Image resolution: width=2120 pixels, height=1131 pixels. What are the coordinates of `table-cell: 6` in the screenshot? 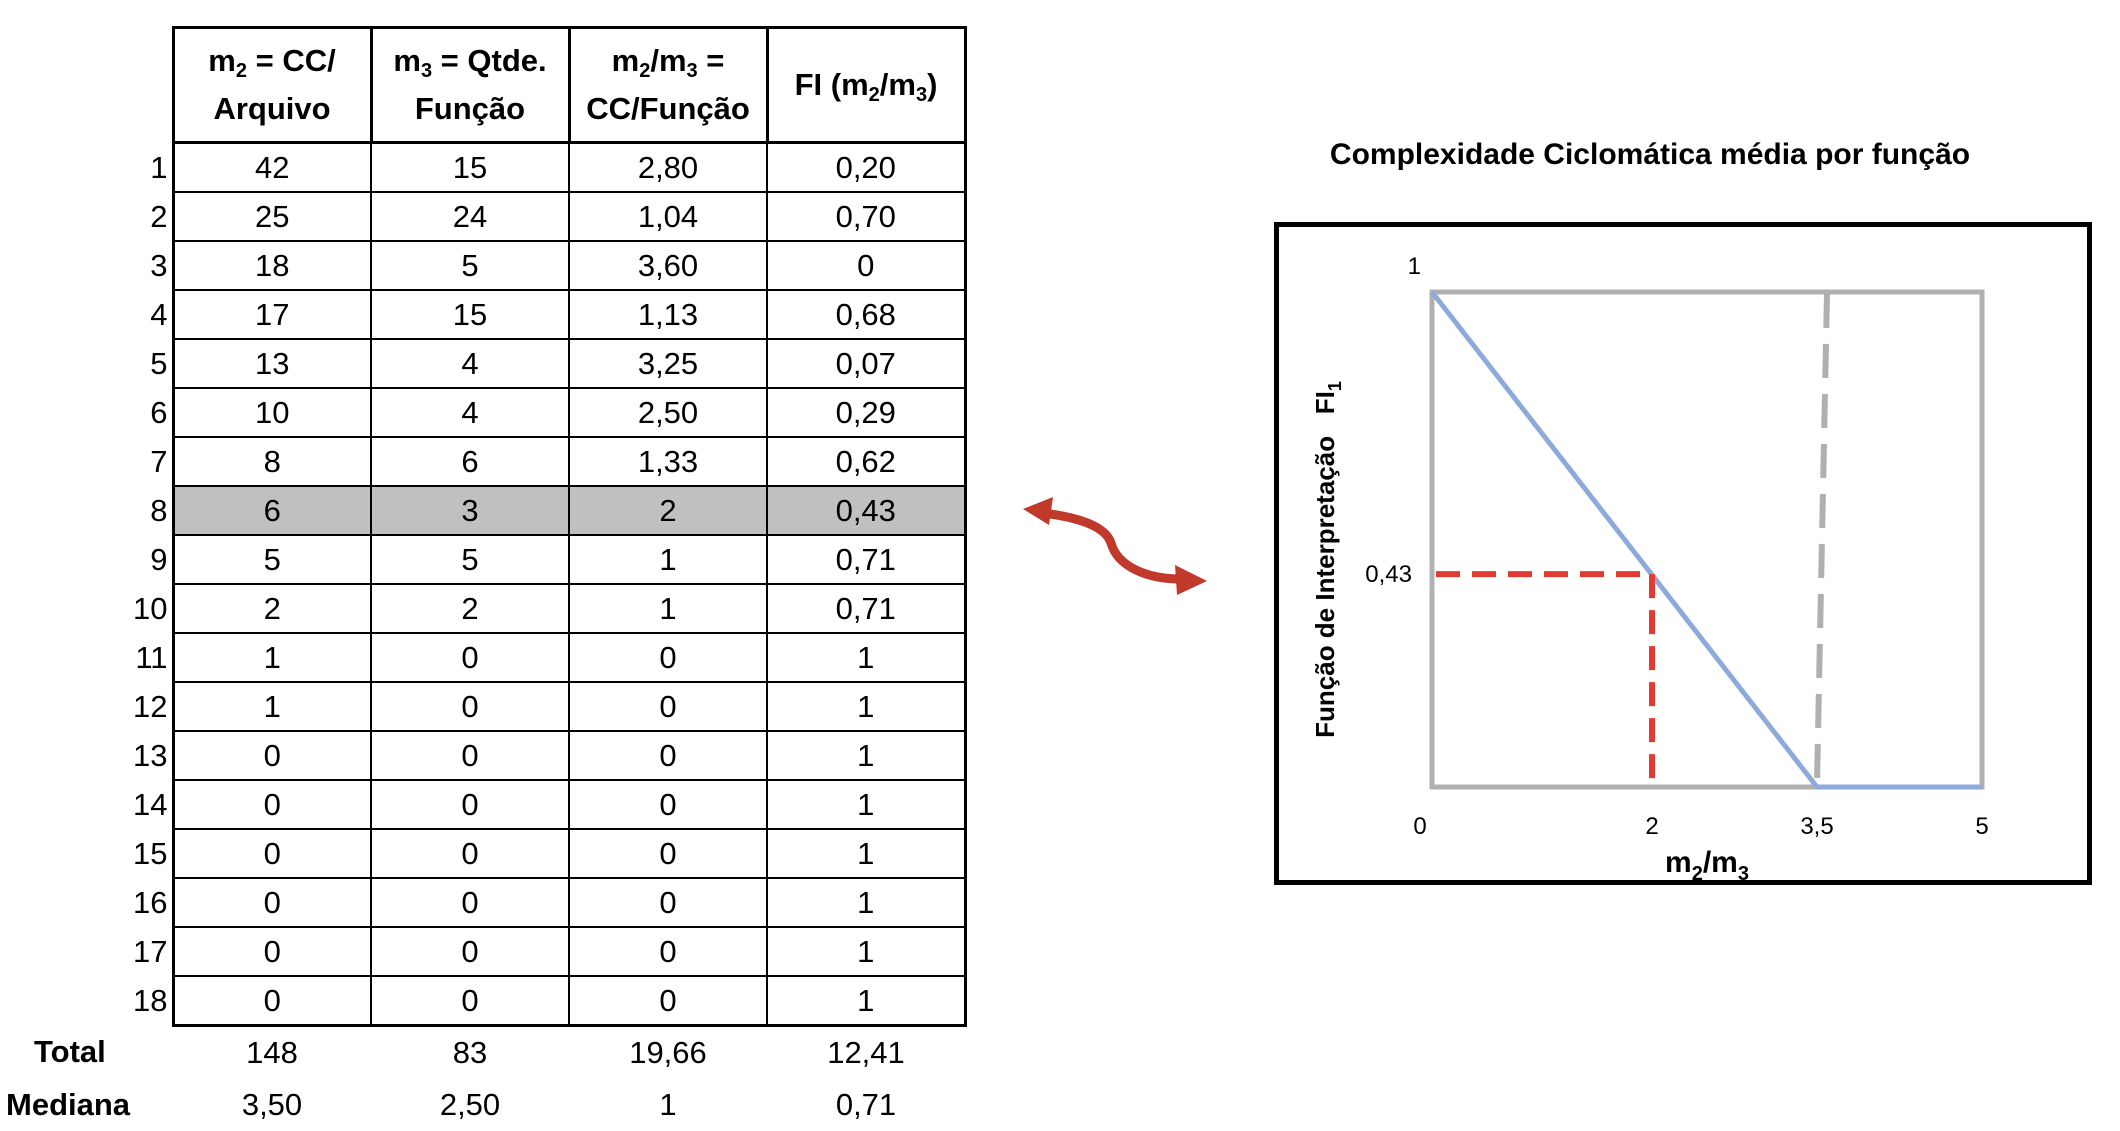 It's located at (470, 461).